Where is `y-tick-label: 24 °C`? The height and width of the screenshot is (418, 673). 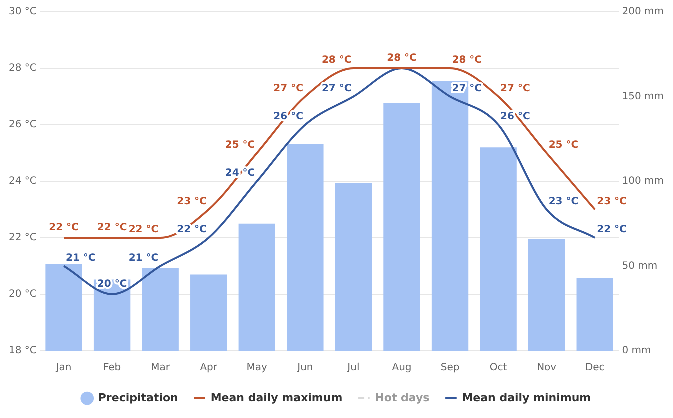 y-tick-label: 24 °C is located at coordinates (22, 182).